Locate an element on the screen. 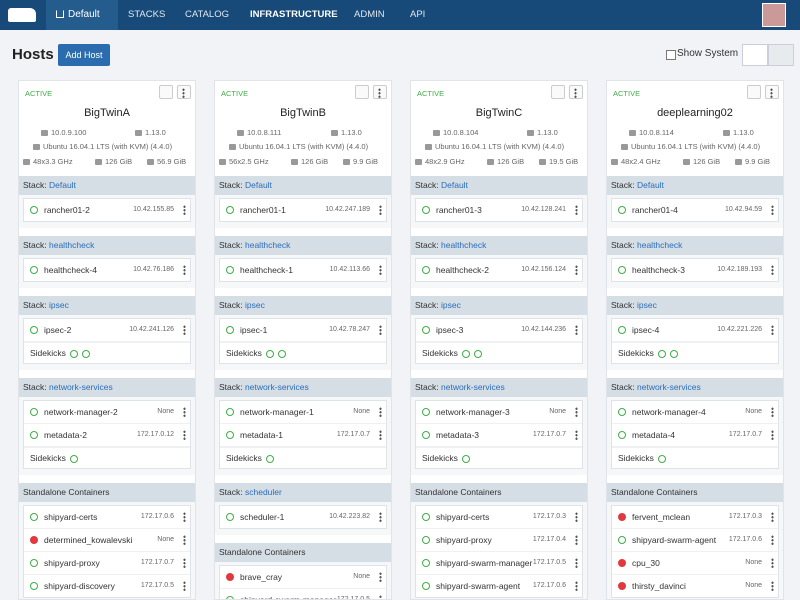 The image size is (800, 600). show-system-checkbox is located at coordinates (671, 55).